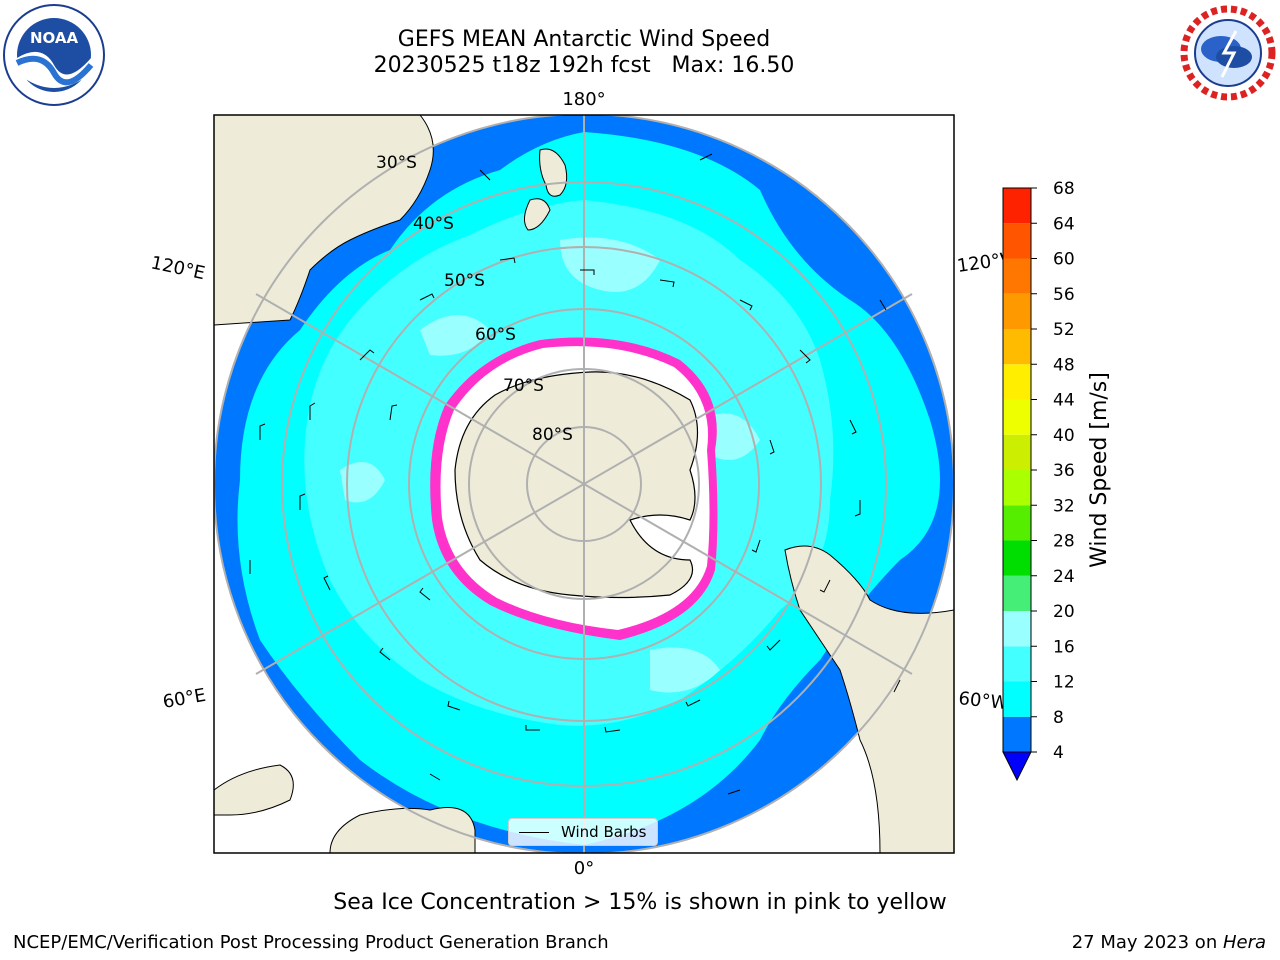  Describe the element at coordinates (1058, 753) in the screenshot. I see `colorbar-tick-label: 4` at that location.